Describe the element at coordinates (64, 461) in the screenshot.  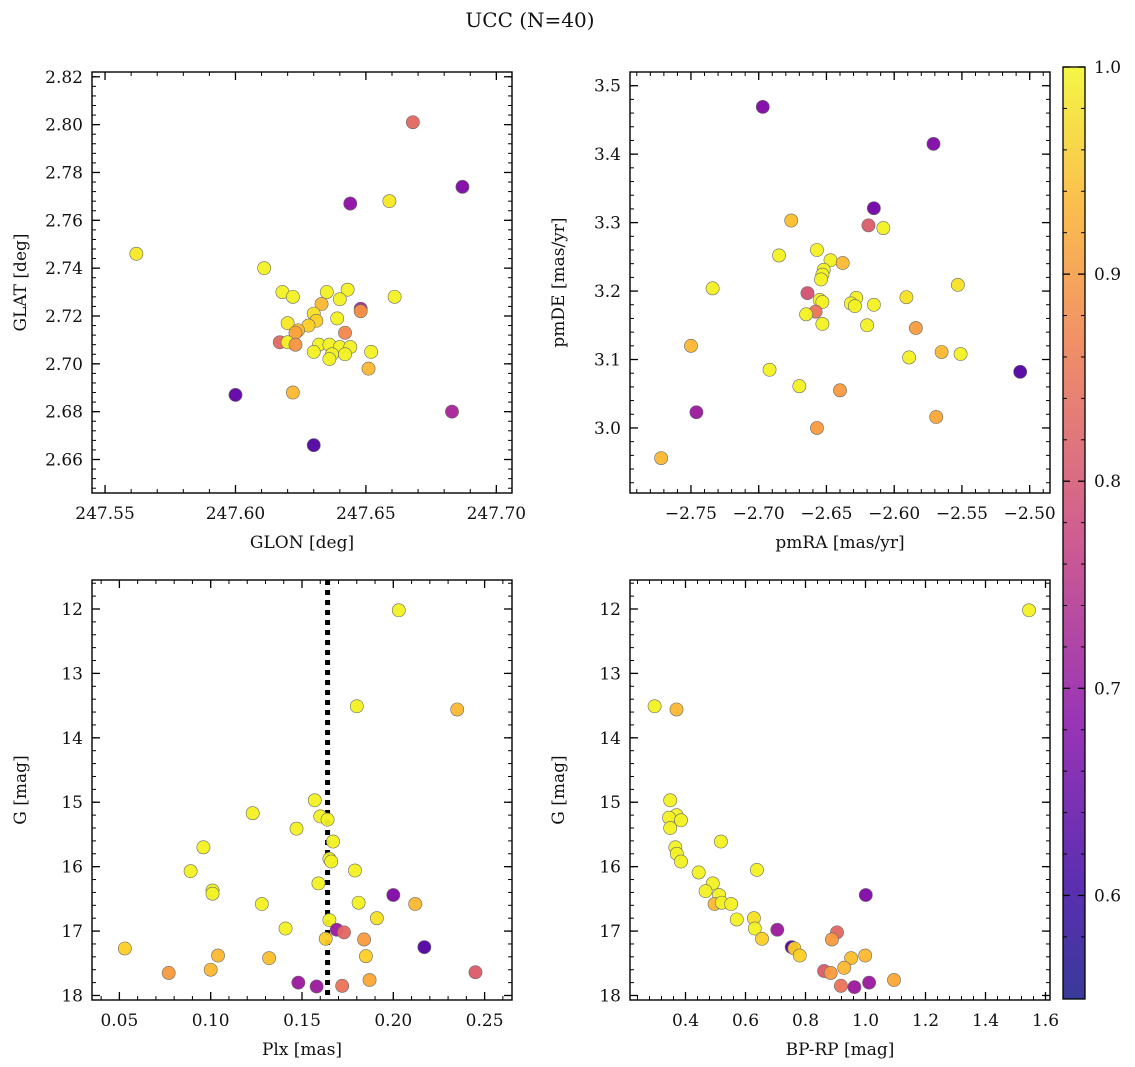
I see `y-tick-label: 2.66` at that location.